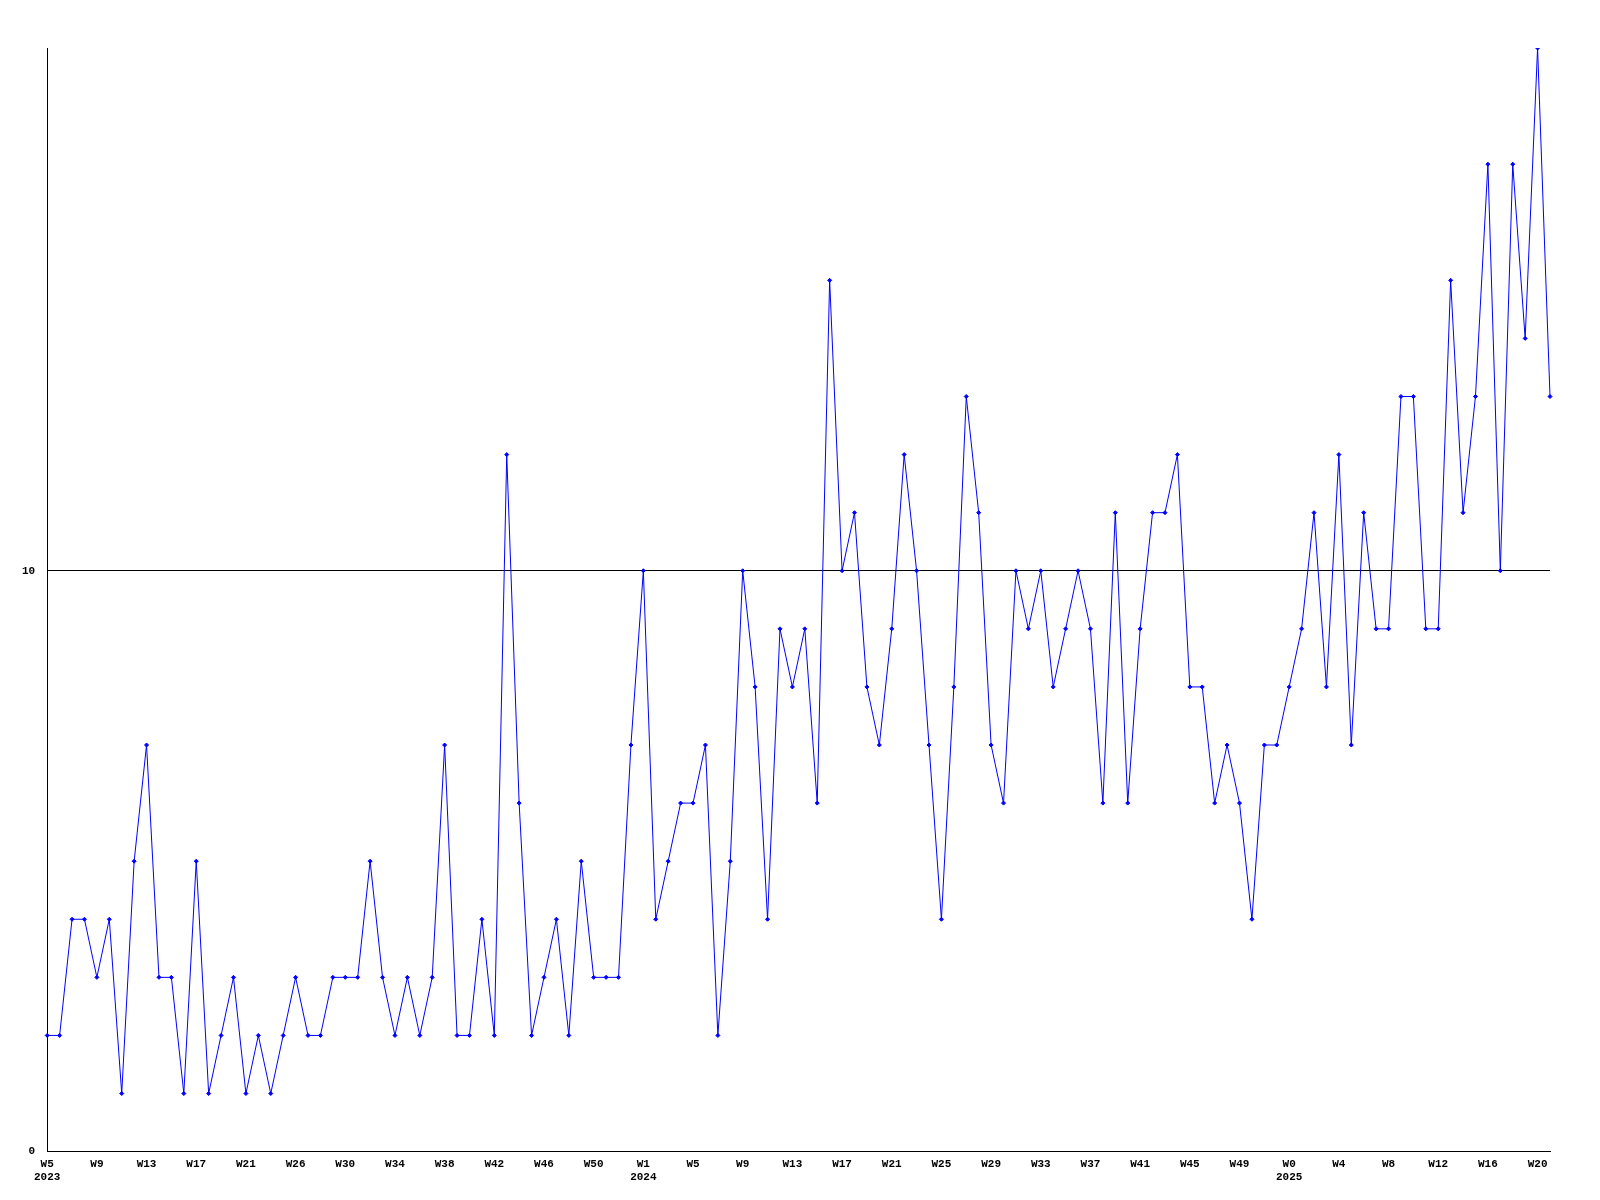  What do you see at coordinates (991, 1163) in the screenshot?
I see `x-tick-label: W29` at bounding box center [991, 1163].